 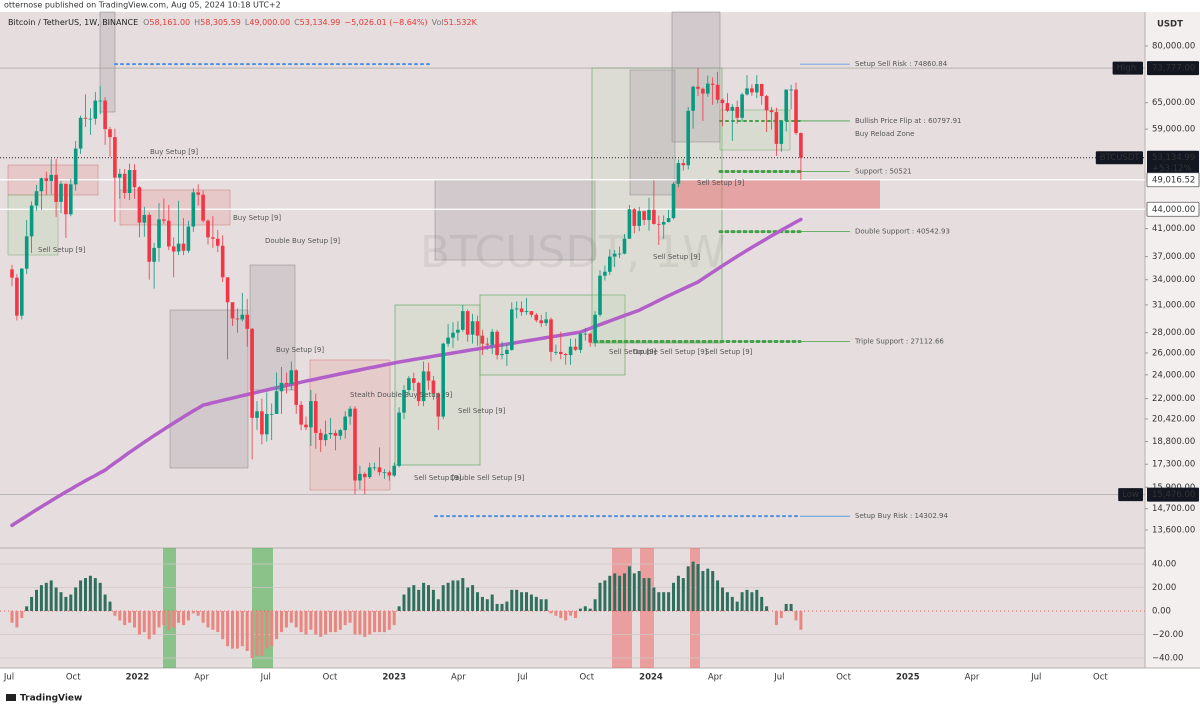 I want to click on ohlc-value: 58,305.59, so click(x=220, y=22).